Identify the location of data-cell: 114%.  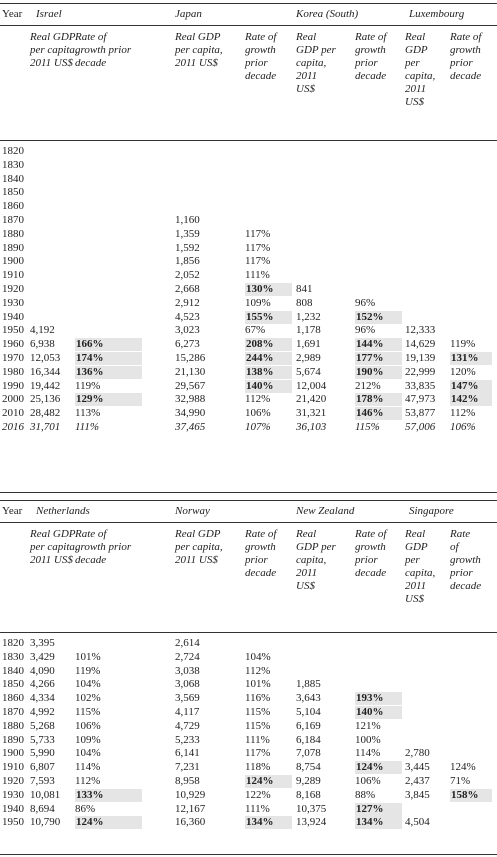
(368, 753).